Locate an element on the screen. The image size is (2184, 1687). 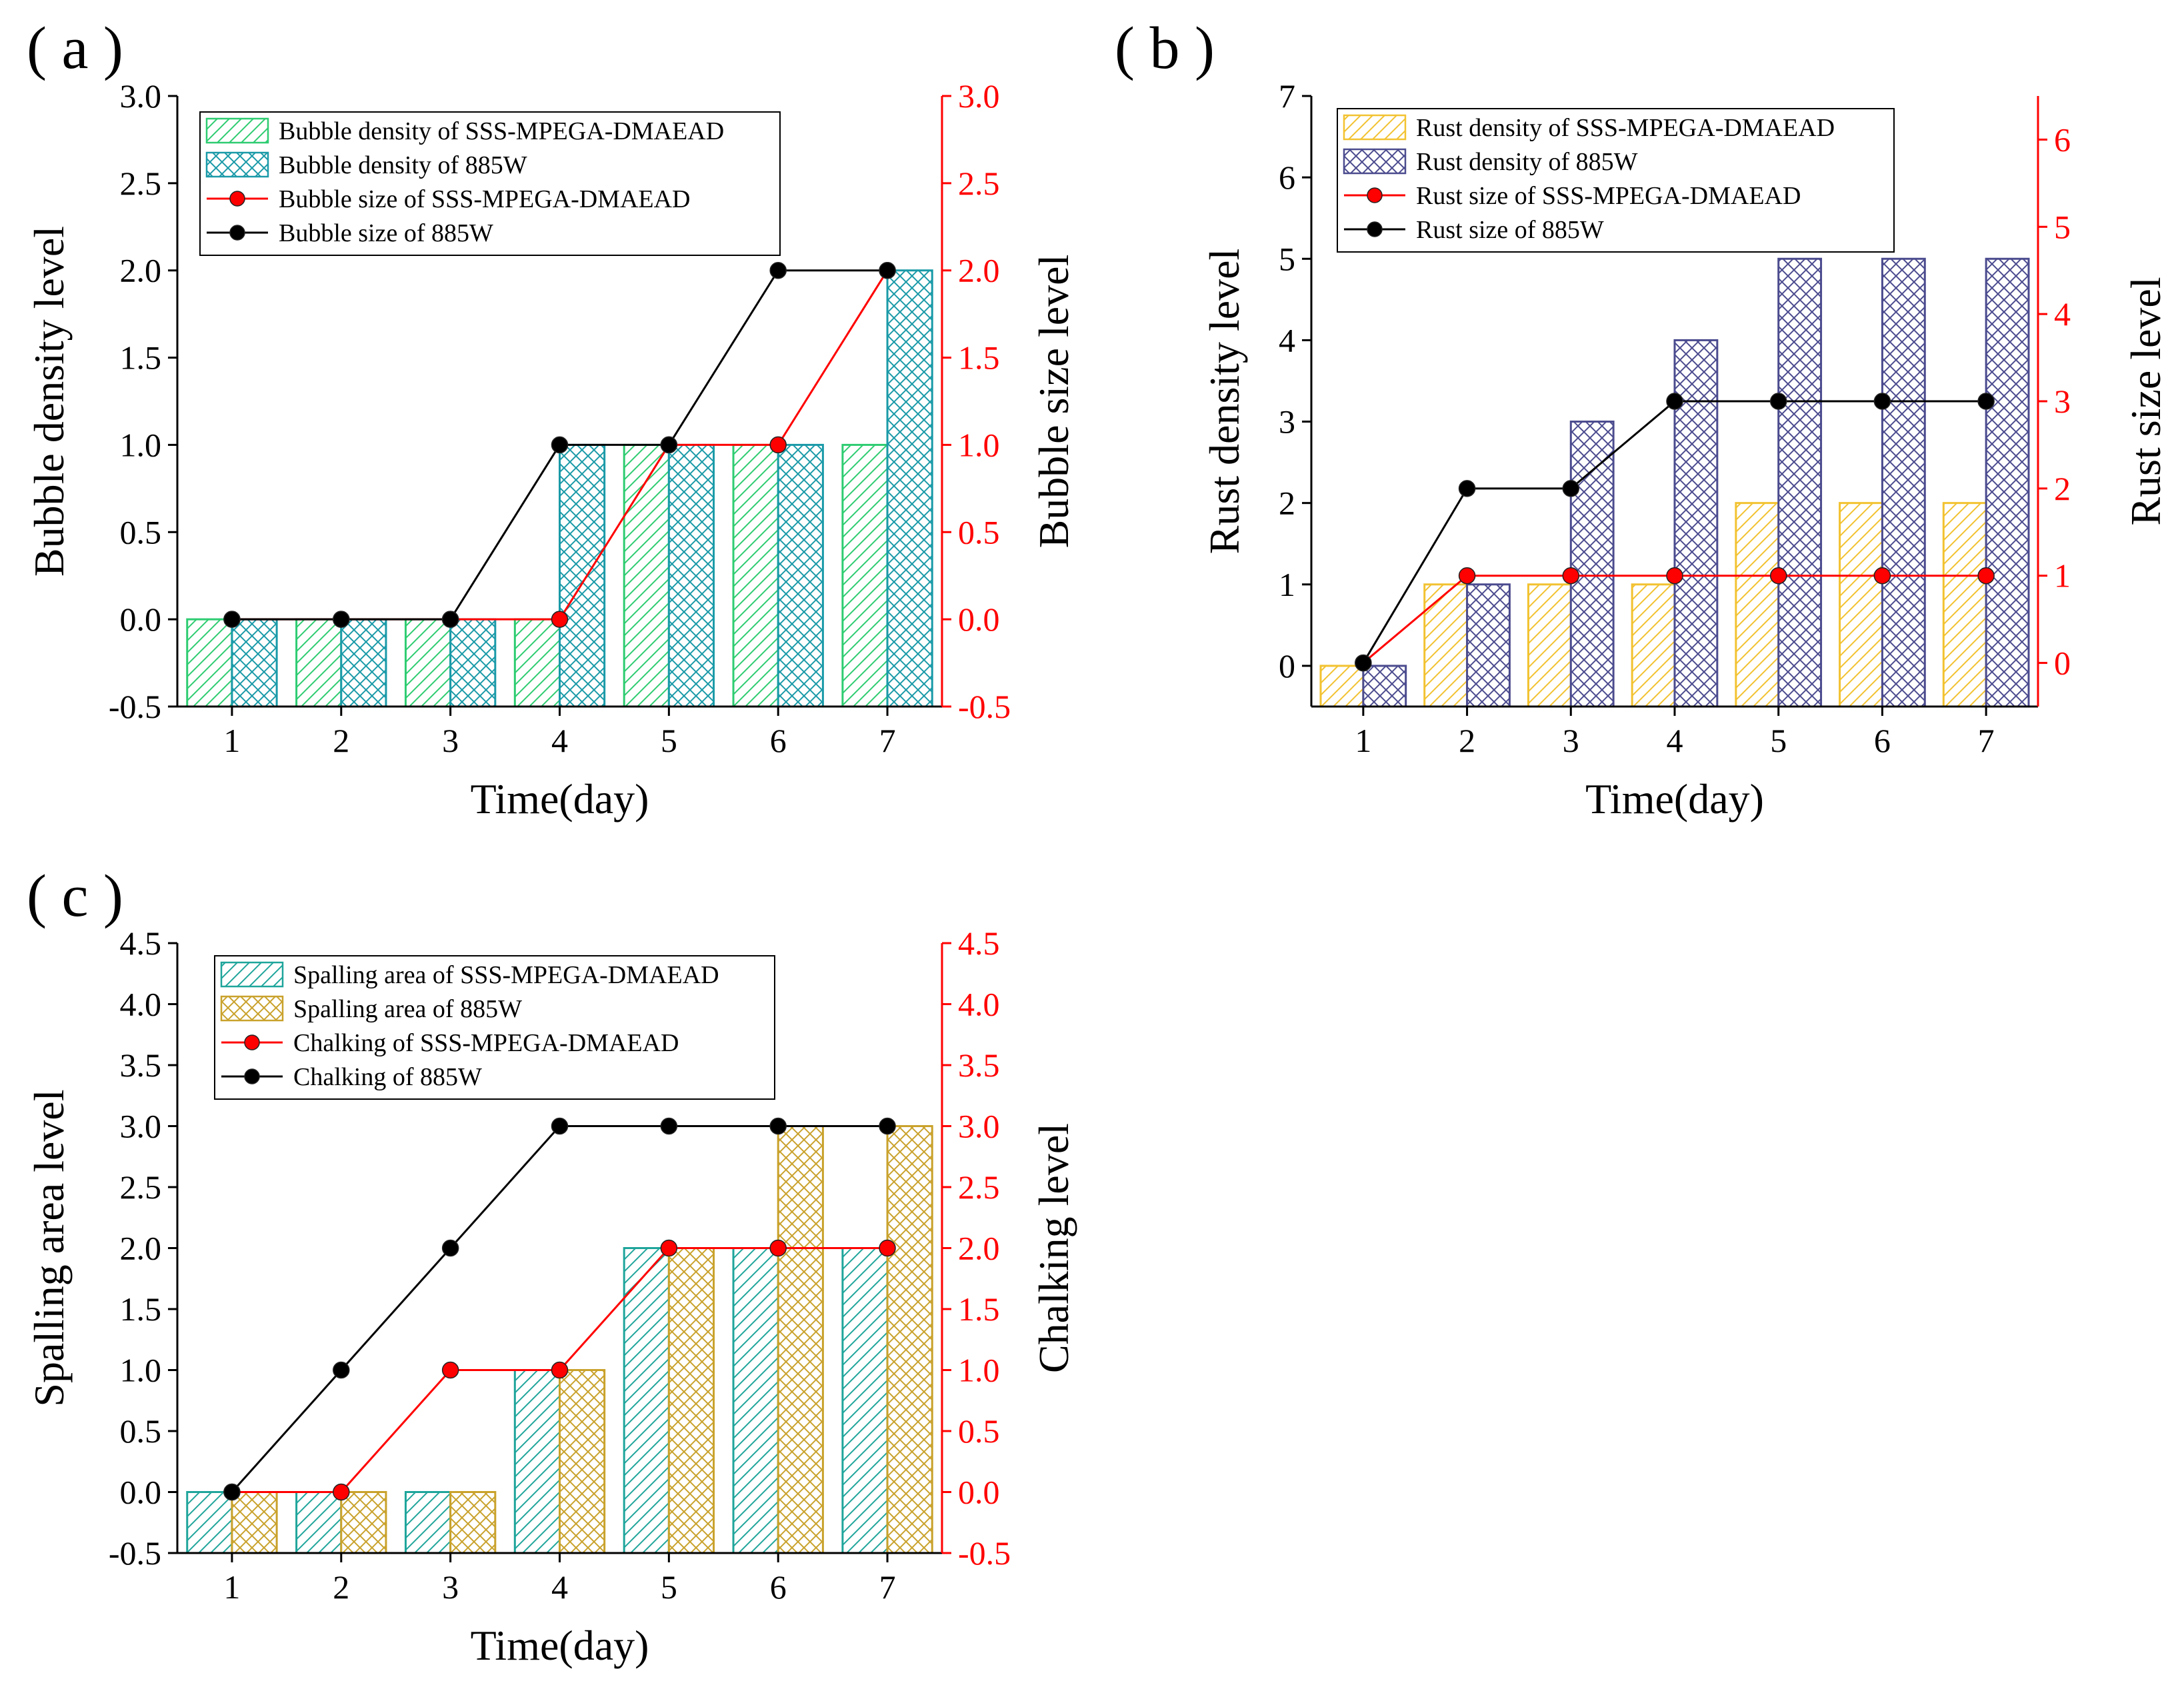
y2-tick-label: 4 is located at coordinates (2062, 314).